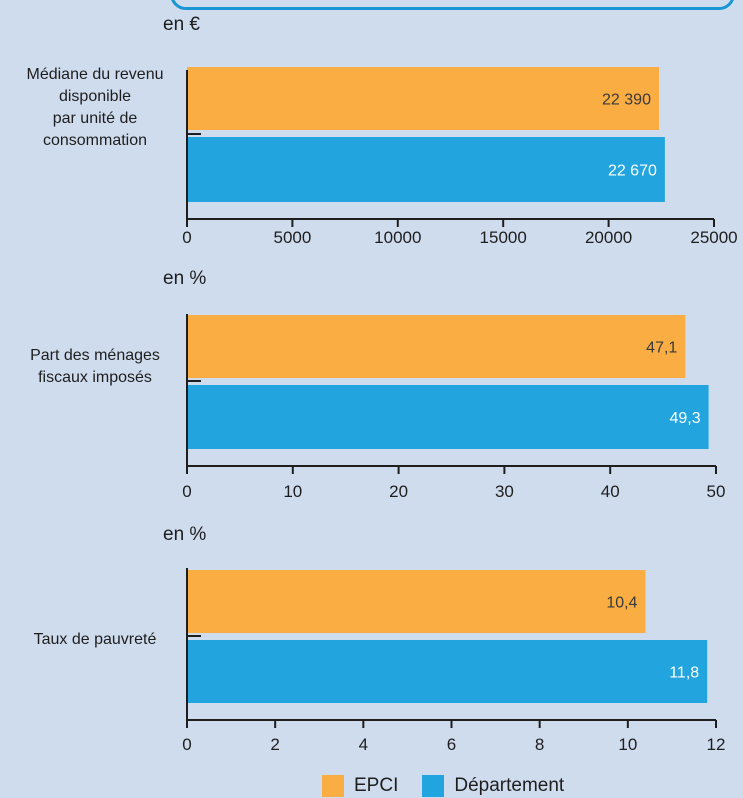  What do you see at coordinates (610, 491) in the screenshot?
I see `chart2-x-tick-label: 40` at bounding box center [610, 491].